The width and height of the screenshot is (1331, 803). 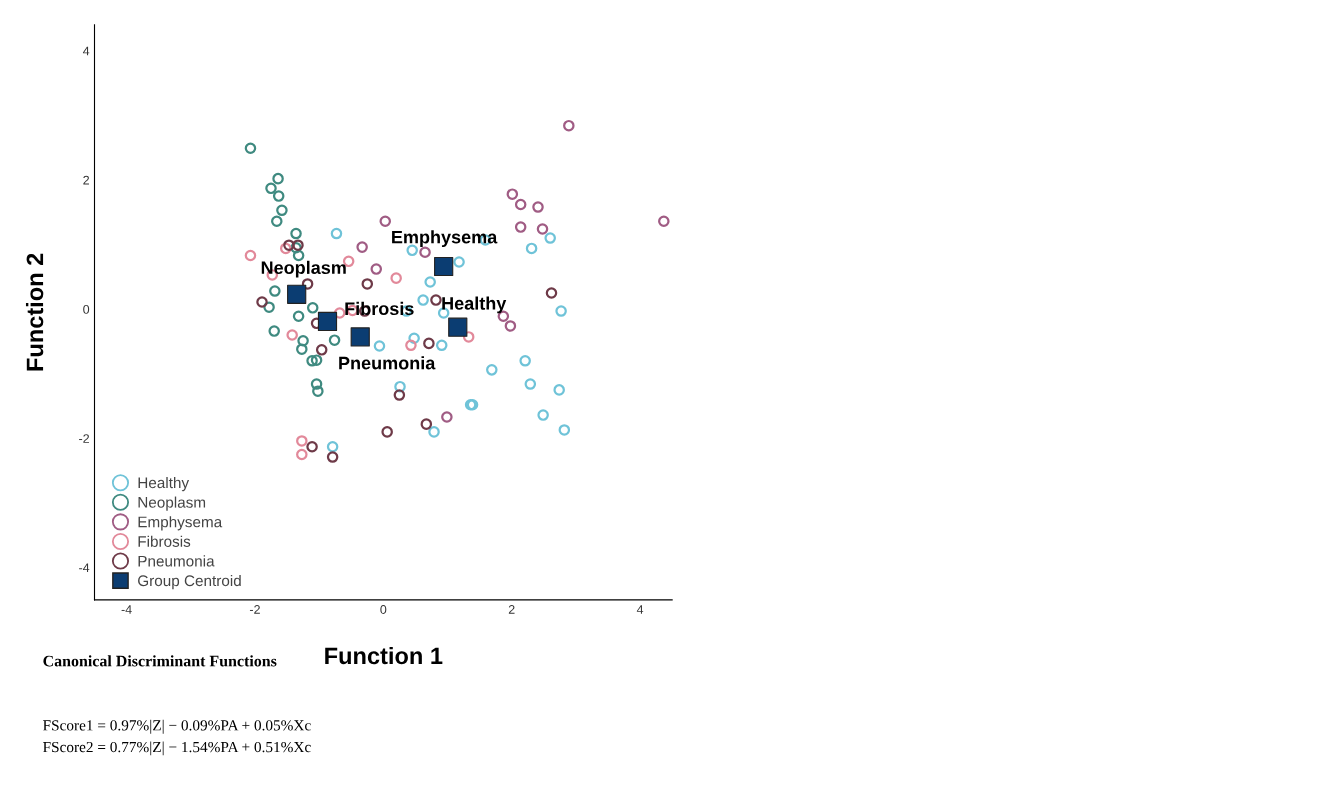 What do you see at coordinates (34, 312) in the screenshot?
I see `y-axis-title: Function 2` at bounding box center [34, 312].